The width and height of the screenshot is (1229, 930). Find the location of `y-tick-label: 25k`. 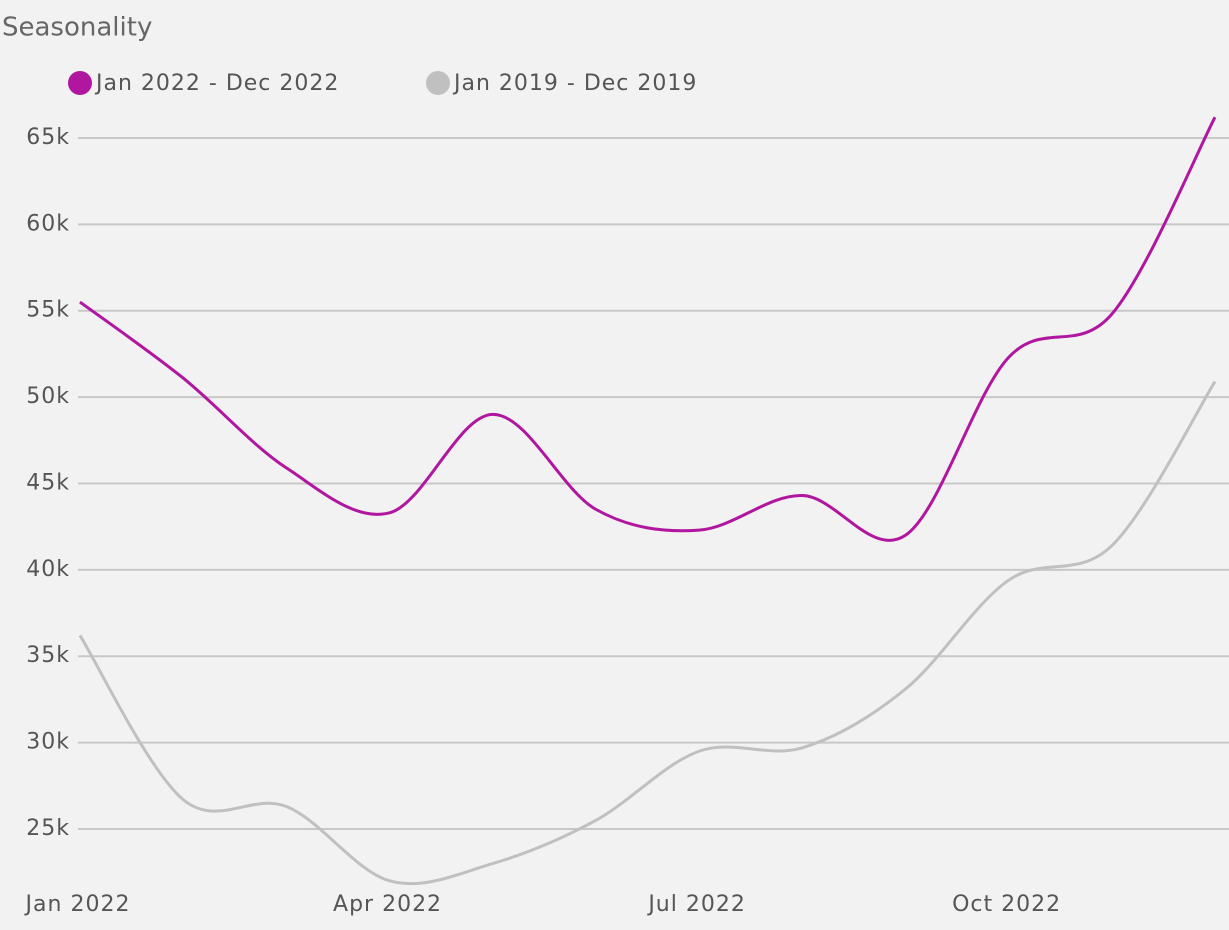

y-tick-label: 25k is located at coordinates (48, 828).